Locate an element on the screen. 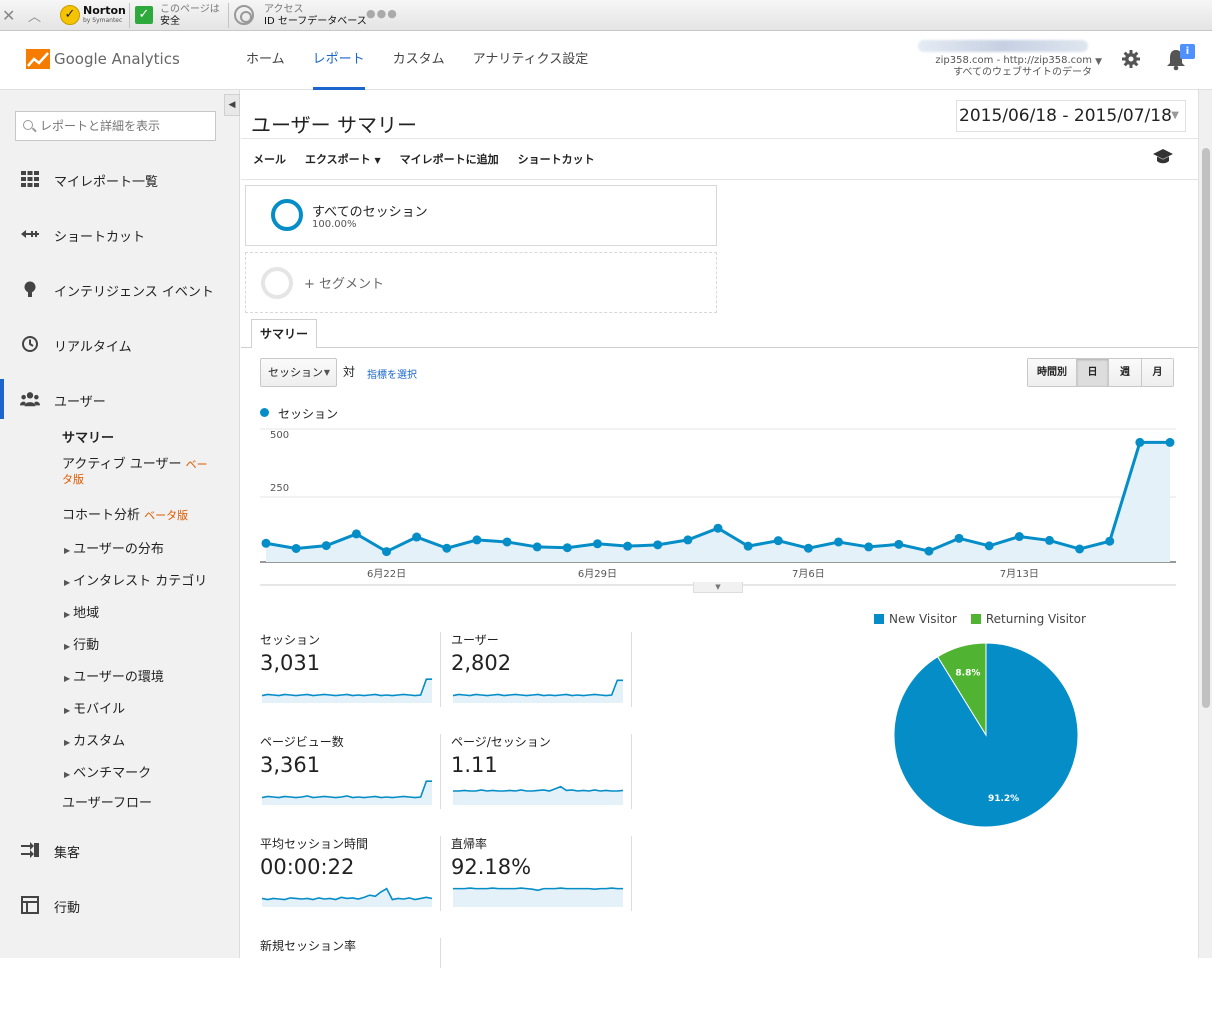  scorecard-pageviews: ページビュー数 3,361 is located at coordinates (355, 767).